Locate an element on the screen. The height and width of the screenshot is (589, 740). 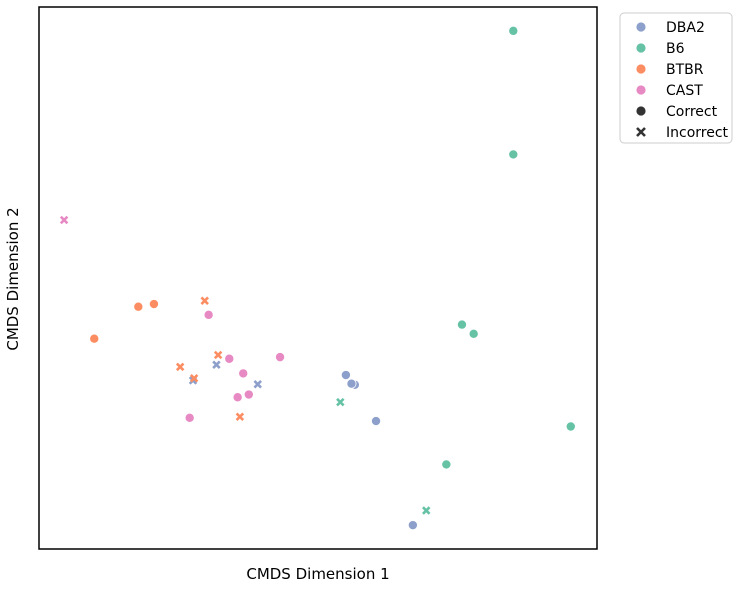
legend-marker-btbr is located at coordinates (641, 69).